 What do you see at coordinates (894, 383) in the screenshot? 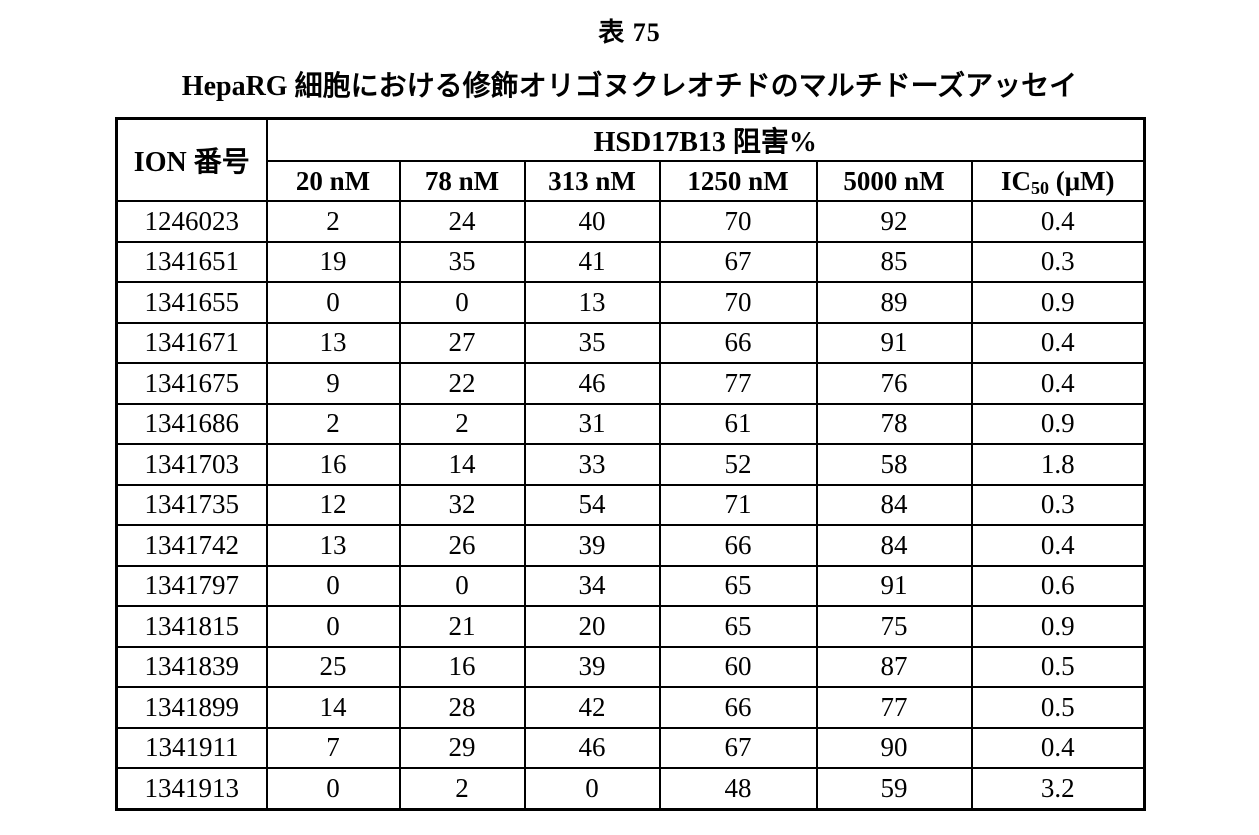
I see `value-cell: 76` at bounding box center [894, 383].